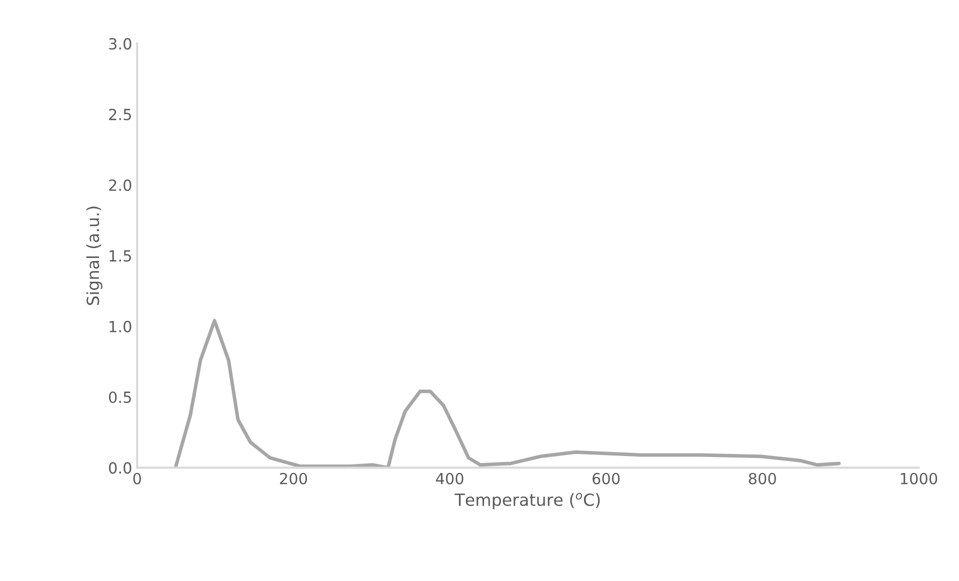 The image size is (959, 581). Describe the element at coordinates (137, 478) in the screenshot. I see `x-tick-label: 0` at that location.